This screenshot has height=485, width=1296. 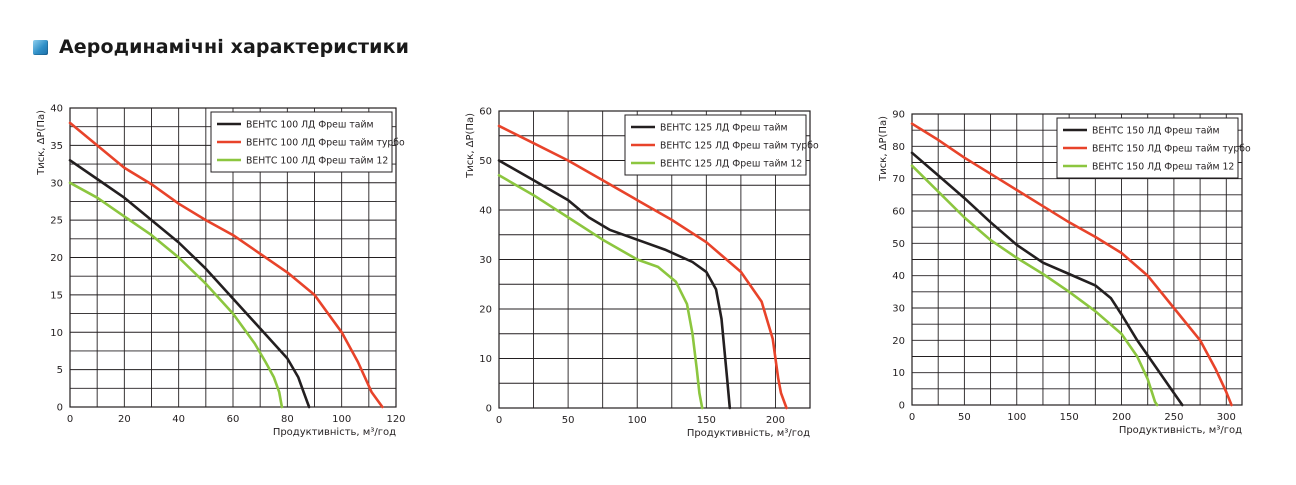 I want to click on y-tick-label: 15, so click(x=56, y=295).